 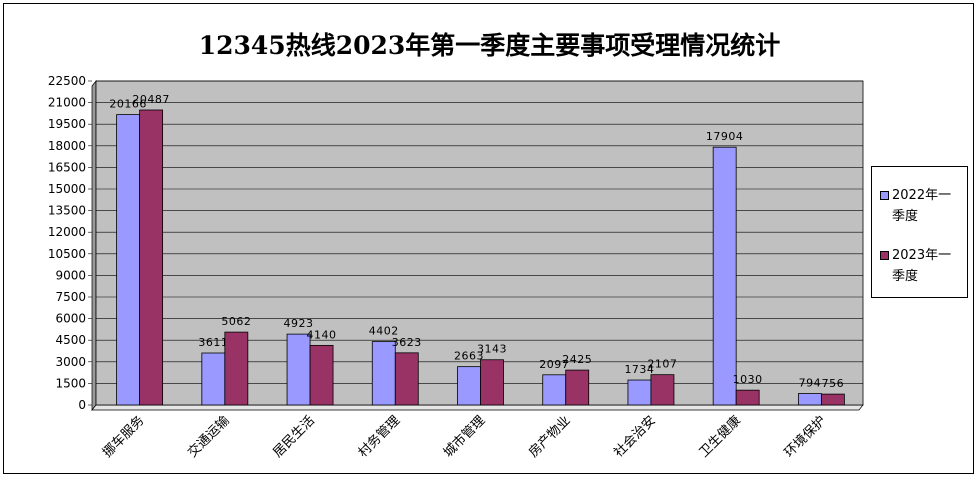 I want to click on y-tick-label: 0, so click(x=82, y=405).